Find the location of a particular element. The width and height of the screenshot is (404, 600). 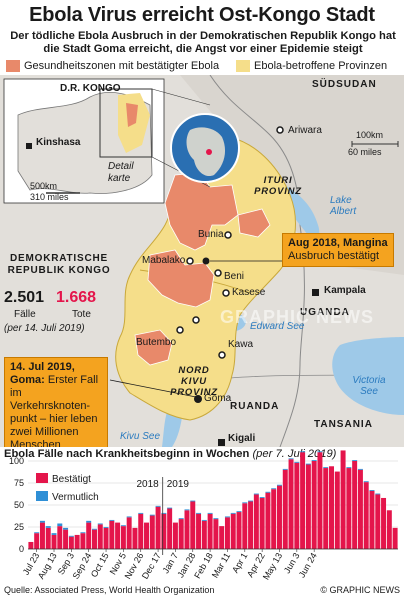

label-lake-victoria: Victoria See is located at coordinates (369, 386).